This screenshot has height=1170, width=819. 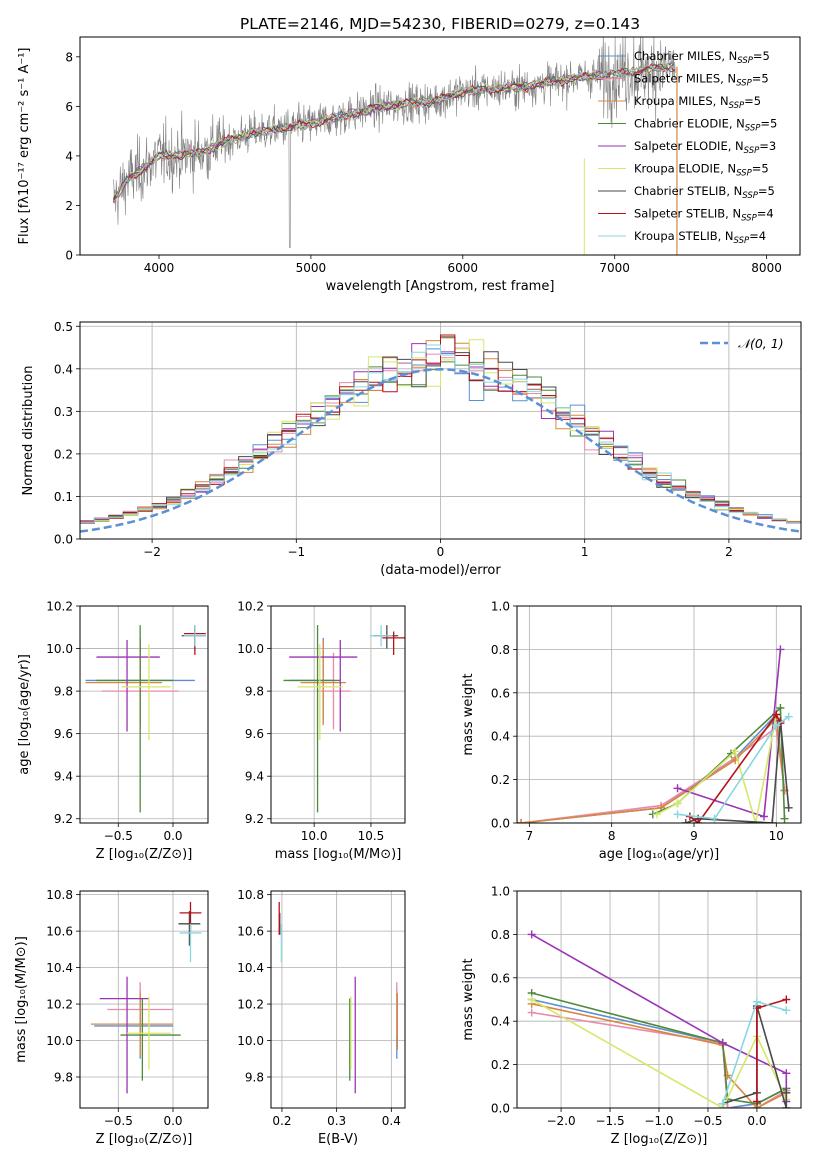 What do you see at coordinates (250, 895) in the screenshot?
I see `y-tick-label: 10.8` at bounding box center [250, 895].